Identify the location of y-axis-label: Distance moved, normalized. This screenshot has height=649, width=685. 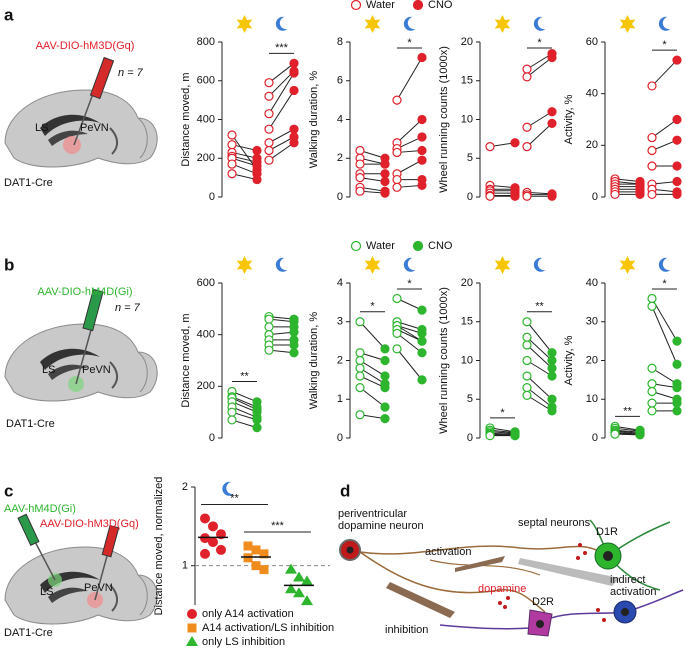
(159, 546).